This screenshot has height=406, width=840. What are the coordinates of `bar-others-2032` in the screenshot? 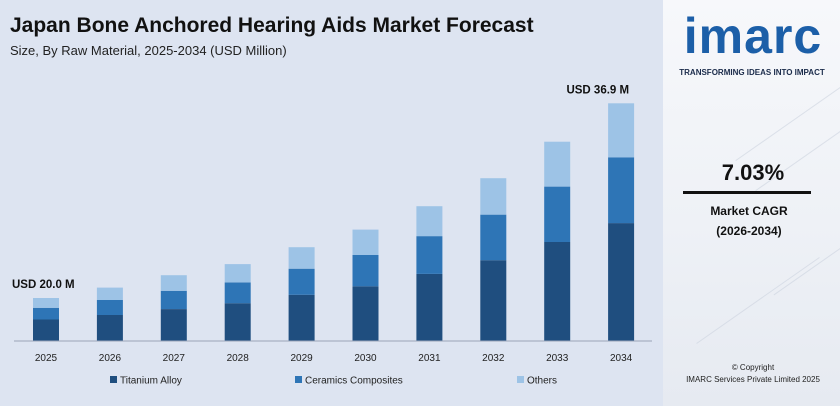 It's located at (493, 196).